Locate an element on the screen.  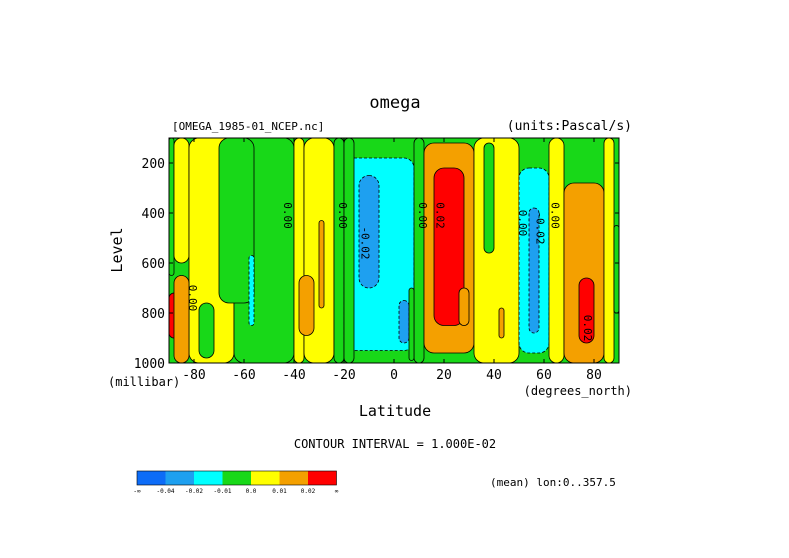
colorbar-frame is located at coordinates (236, 478).